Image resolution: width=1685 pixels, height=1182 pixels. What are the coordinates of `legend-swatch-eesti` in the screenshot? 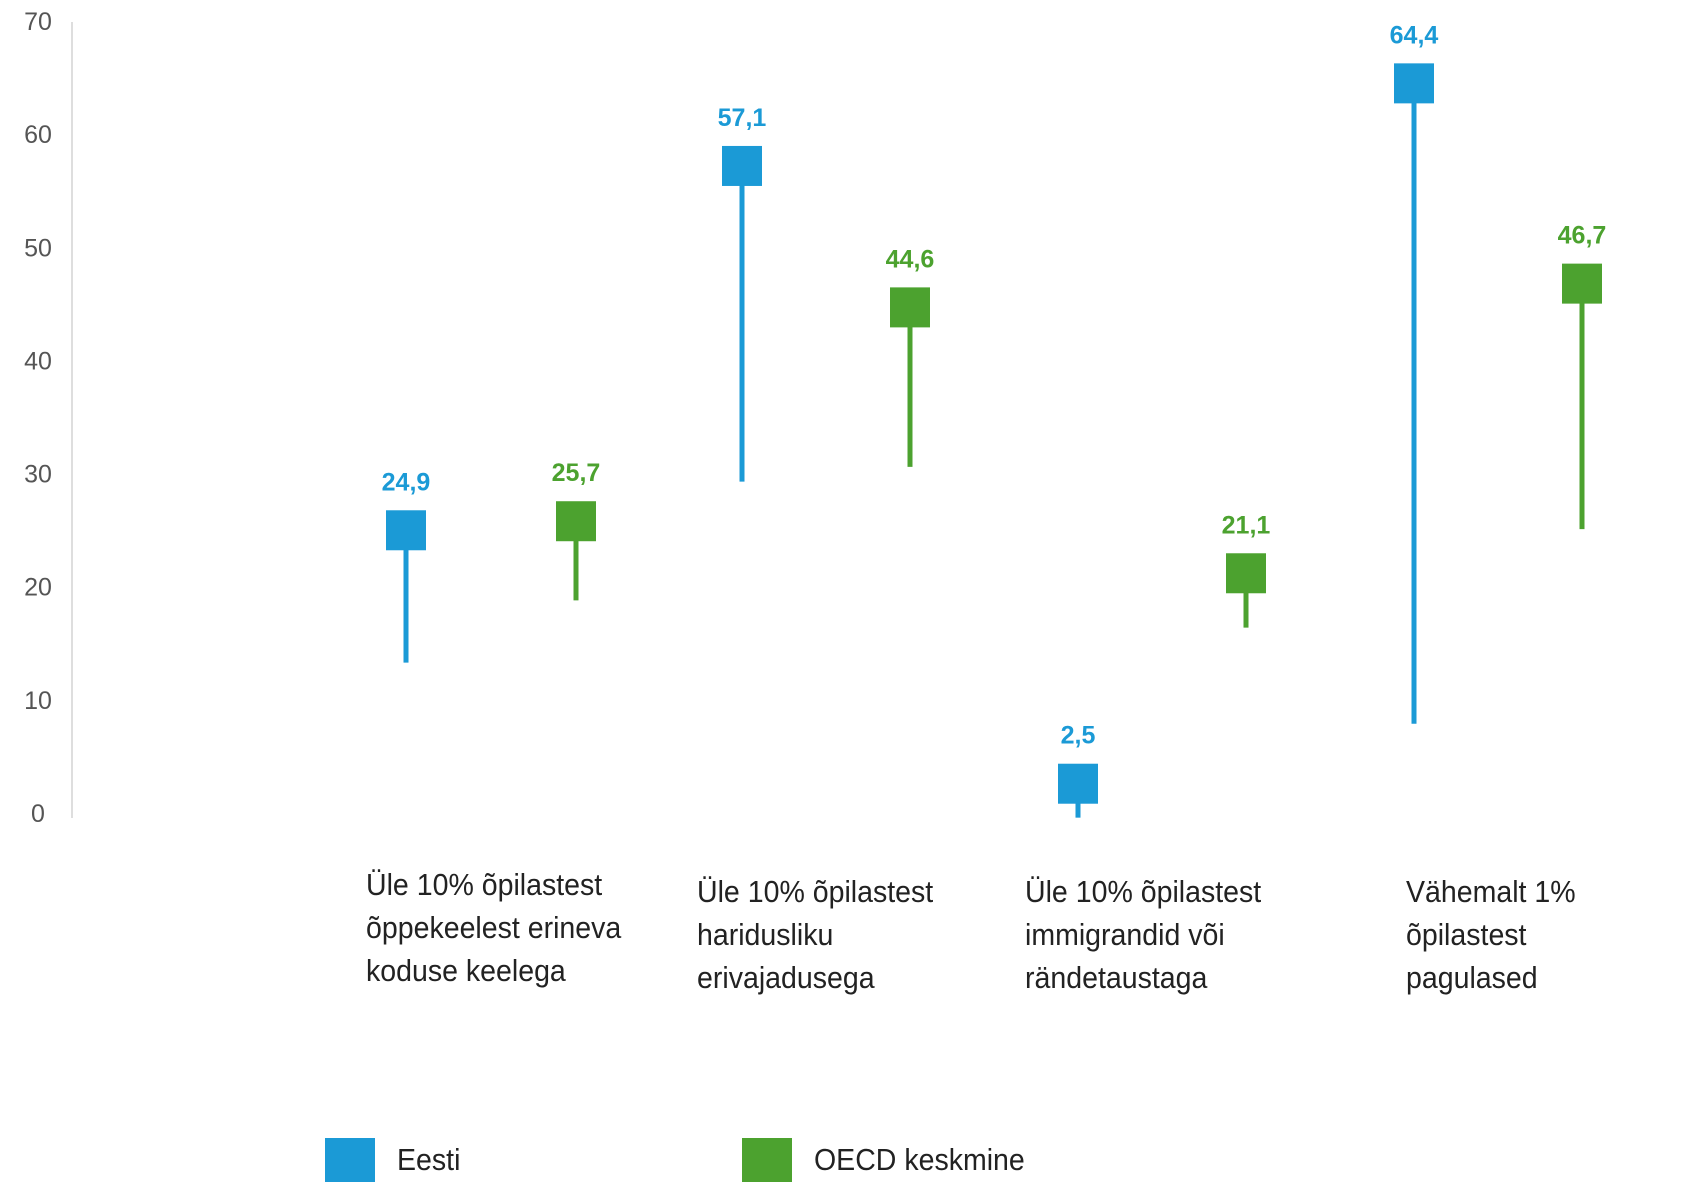 It's located at (350, 1160).